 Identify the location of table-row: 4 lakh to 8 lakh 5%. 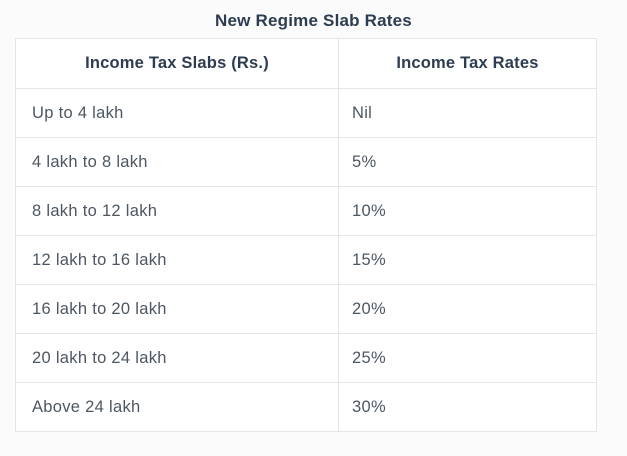
(306, 162).